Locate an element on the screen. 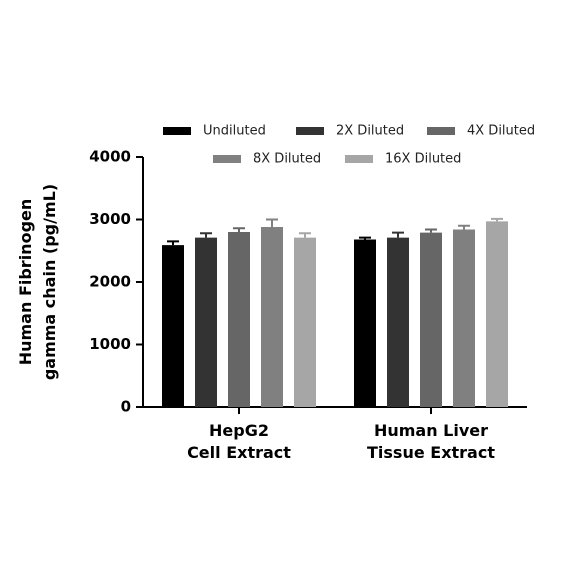 Image resolution: width=584 pixels, height=584 pixels. legend-label: 16X Diluted is located at coordinates (423, 159).